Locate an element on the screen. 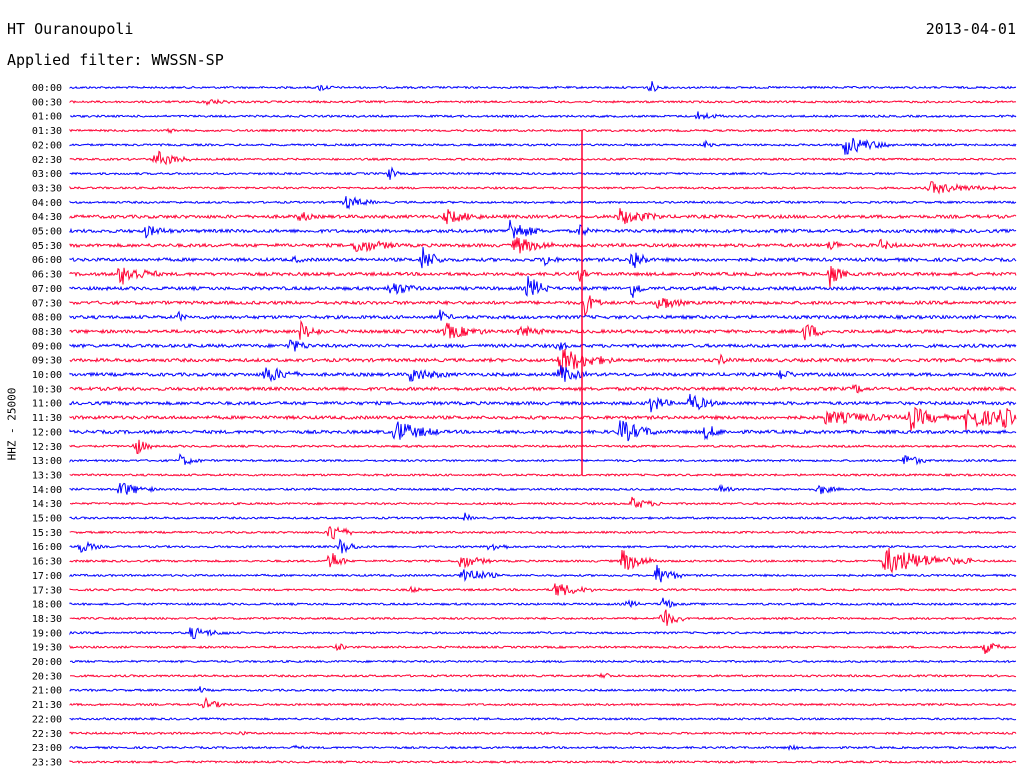  row-time-label: 01:30 is located at coordinates (47, 131).